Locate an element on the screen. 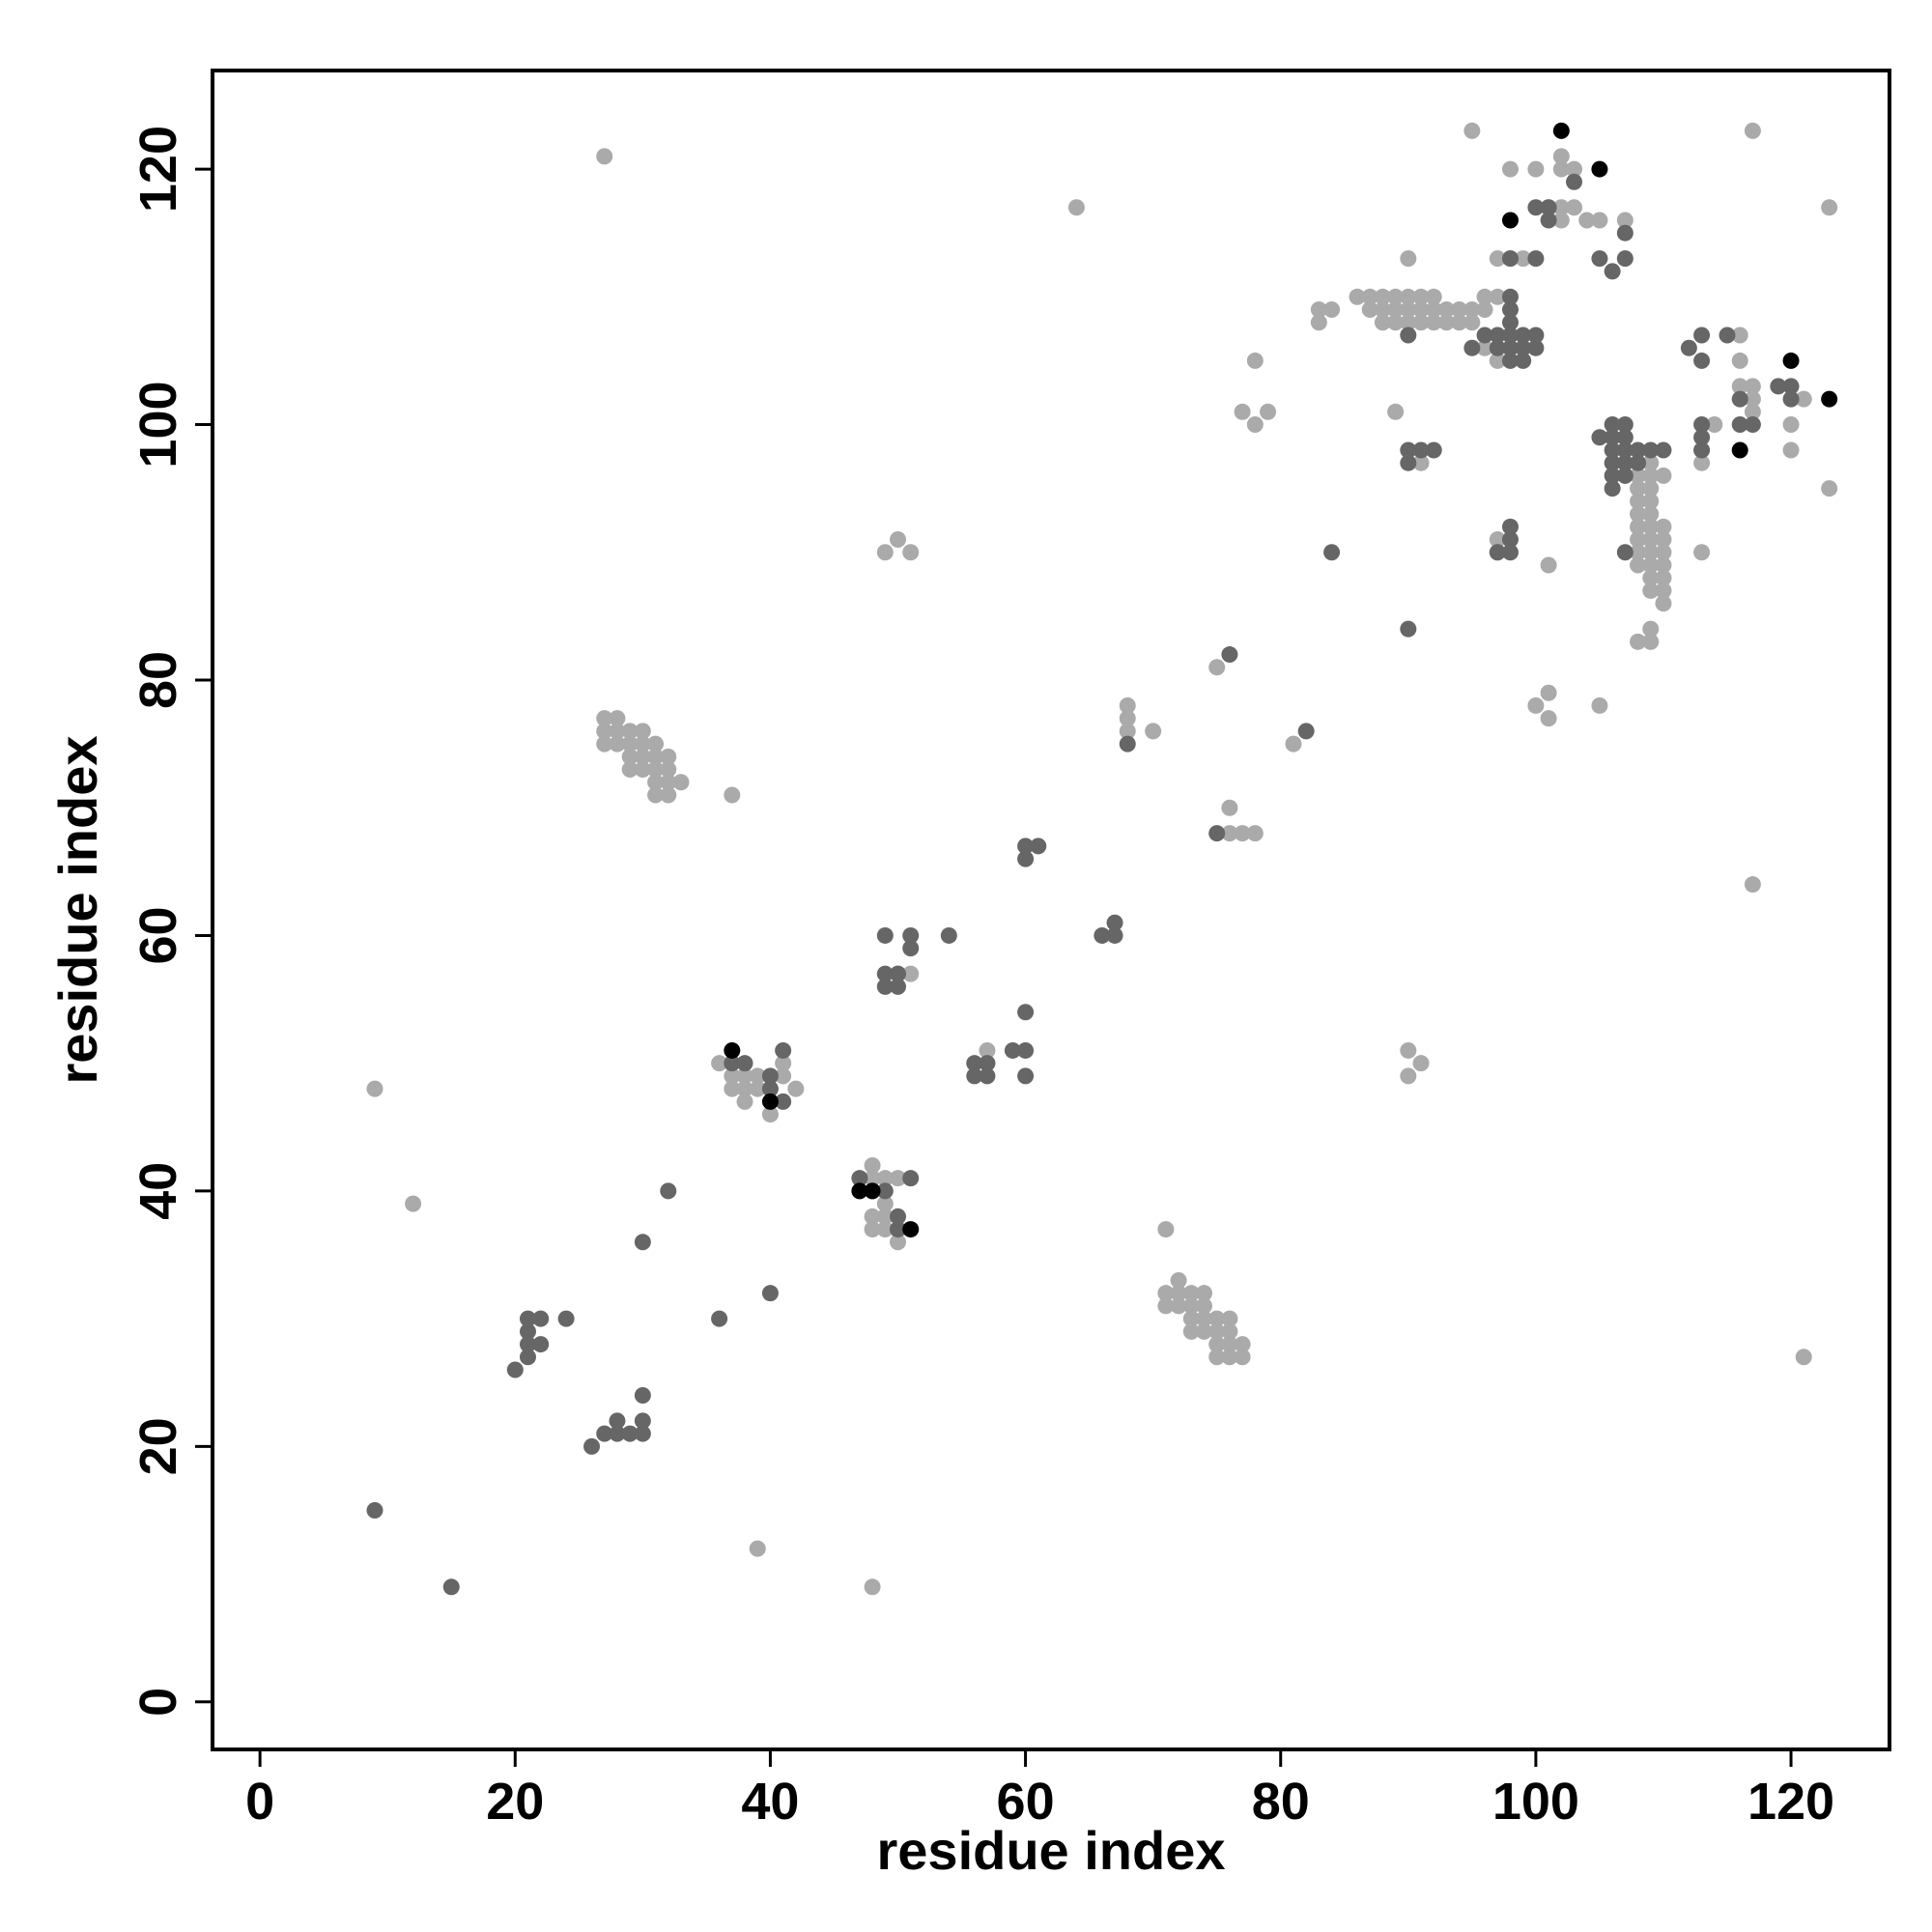  y-tick-label: 100 is located at coordinates (158, 424).